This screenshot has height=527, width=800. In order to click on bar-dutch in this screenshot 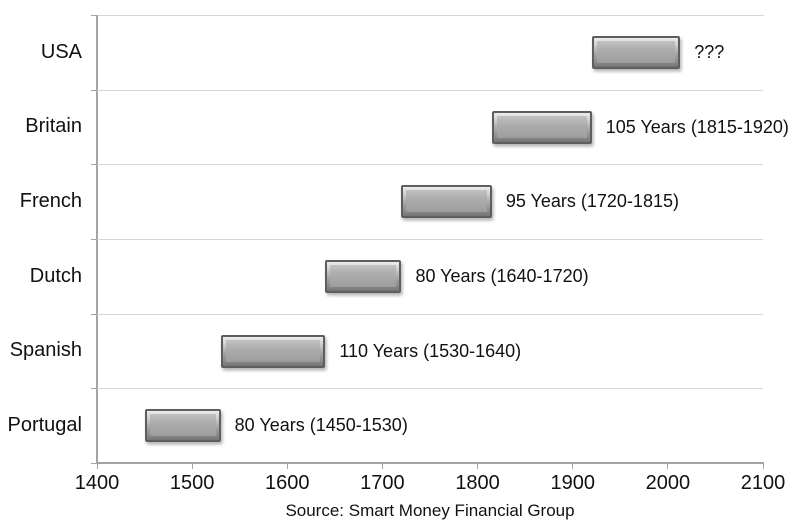, I will do `click(363, 276)`.